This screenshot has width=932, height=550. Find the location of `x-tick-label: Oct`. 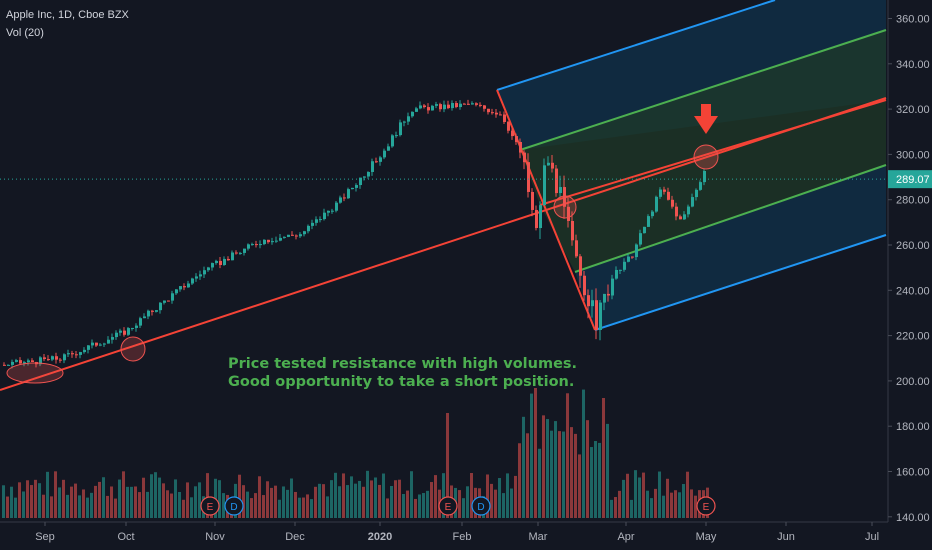

x-tick-label: Oct is located at coordinates (125, 537).